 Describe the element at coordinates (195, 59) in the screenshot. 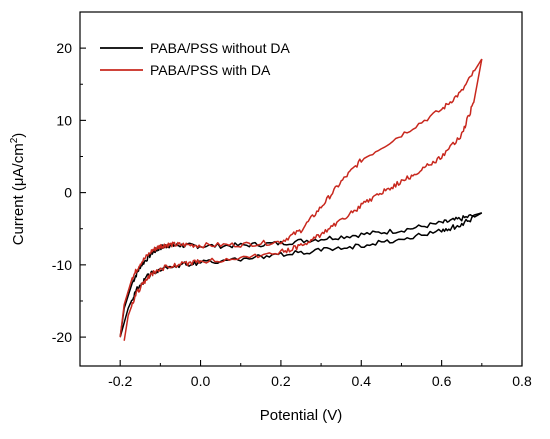

I see `legend: PABA/PSS without DA PABA/PSS with DA` at that location.